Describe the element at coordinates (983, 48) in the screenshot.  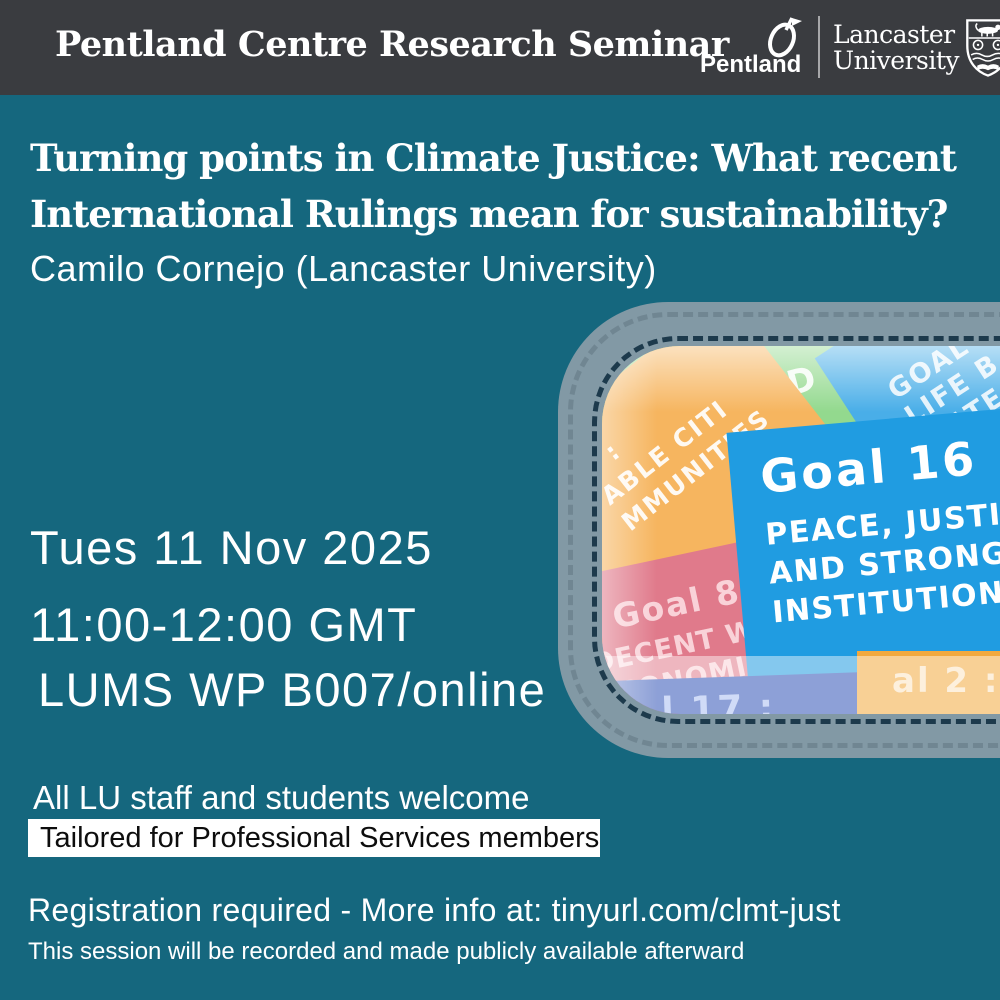
I see `lancaster-shield-icon` at that location.